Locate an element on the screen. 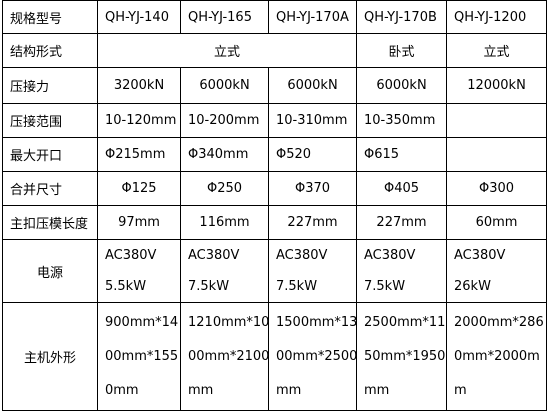  cell-line: m is located at coordinates (460, 390).